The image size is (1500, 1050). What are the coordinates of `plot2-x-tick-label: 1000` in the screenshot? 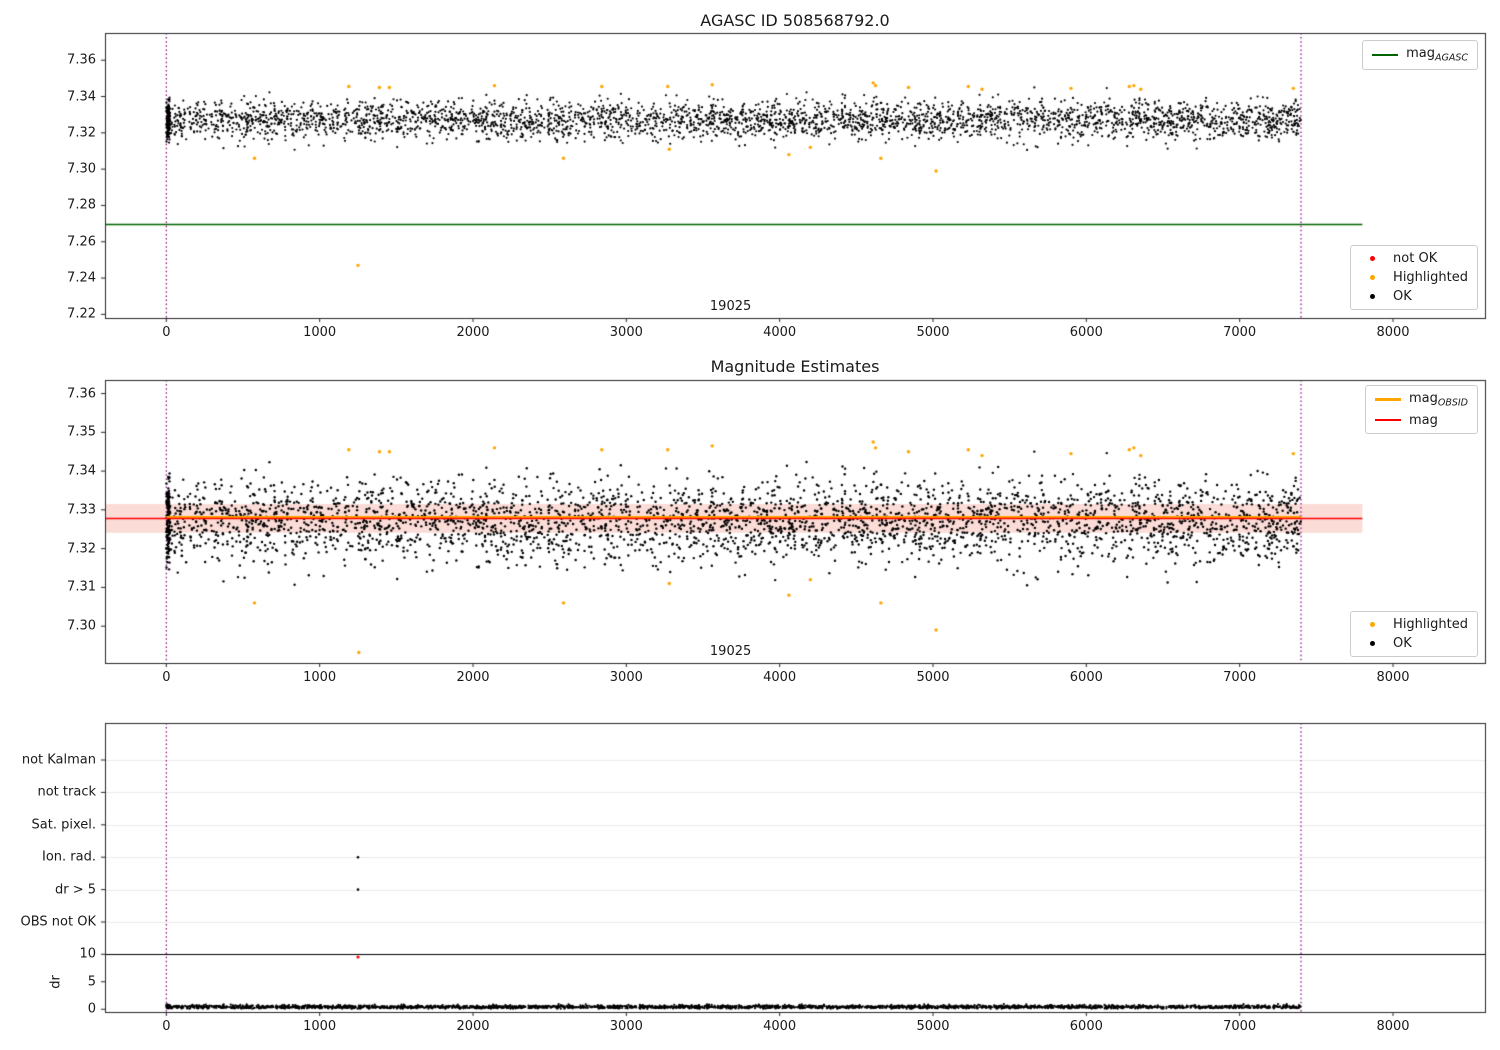 It's located at (320, 677).